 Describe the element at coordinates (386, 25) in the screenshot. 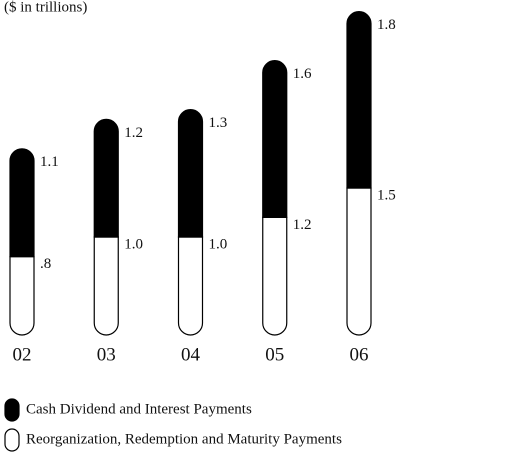

I see `data-label: 1.8` at that location.